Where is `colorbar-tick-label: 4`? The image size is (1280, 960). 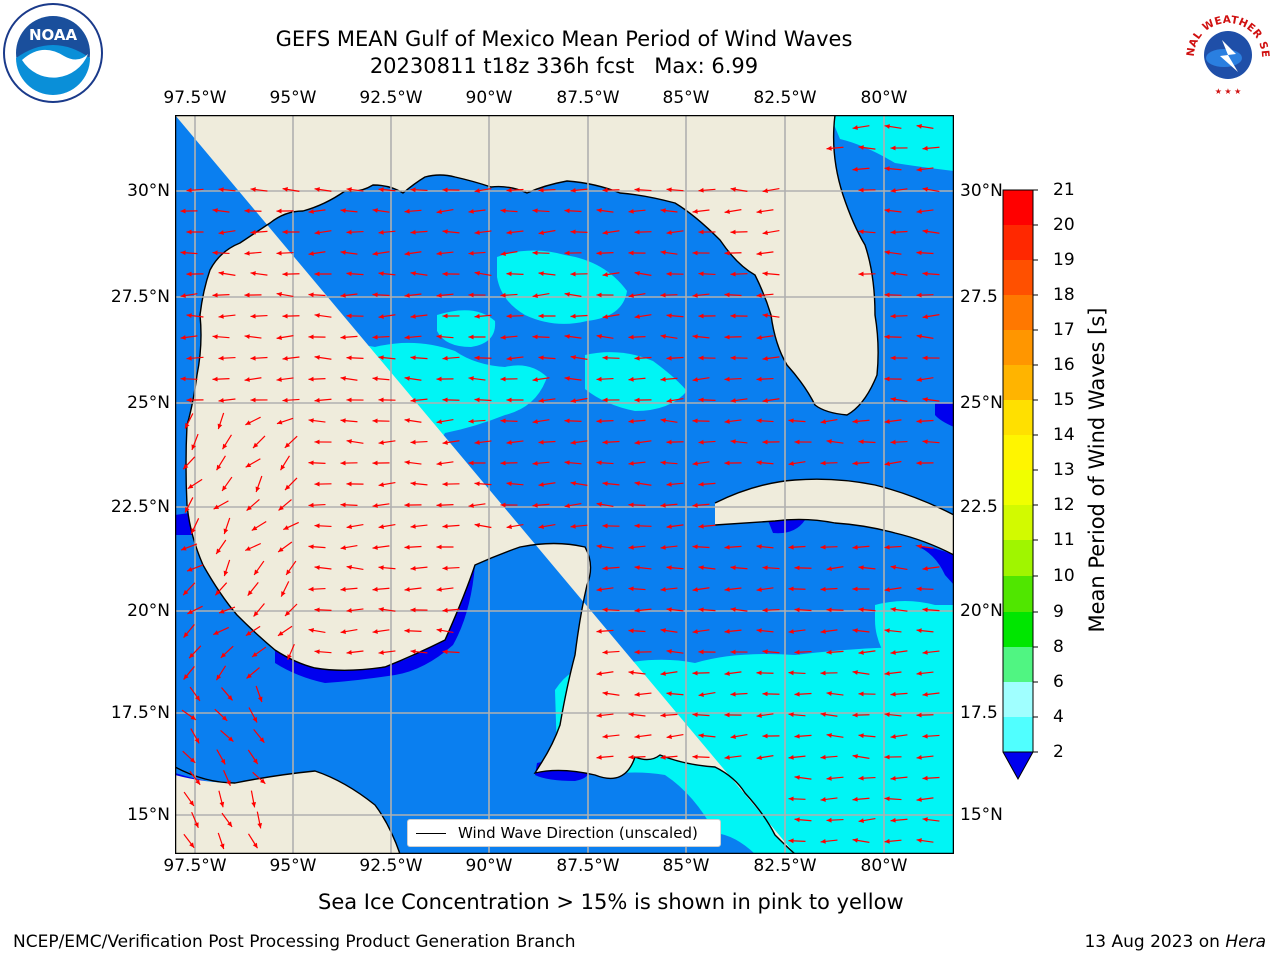
colorbar-tick-label: 4 is located at coordinates (1058, 717).